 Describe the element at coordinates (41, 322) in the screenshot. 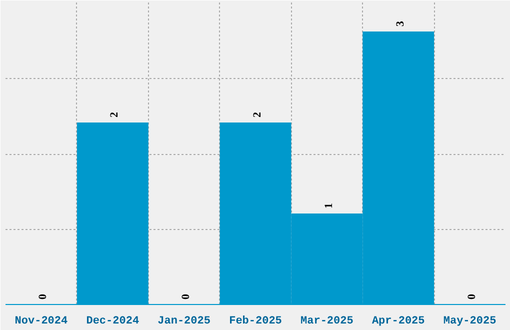

I see `x-tick-label: Nov-2024` at that location.